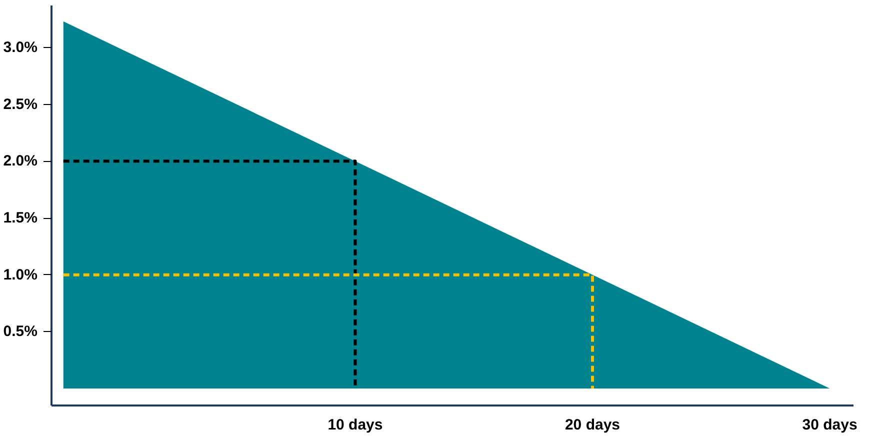 The width and height of the screenshot is (873, 436). Describe the element at coordinates (20, 104) in the screenshot. I see `y-tick-label: 2.5%` at that location.